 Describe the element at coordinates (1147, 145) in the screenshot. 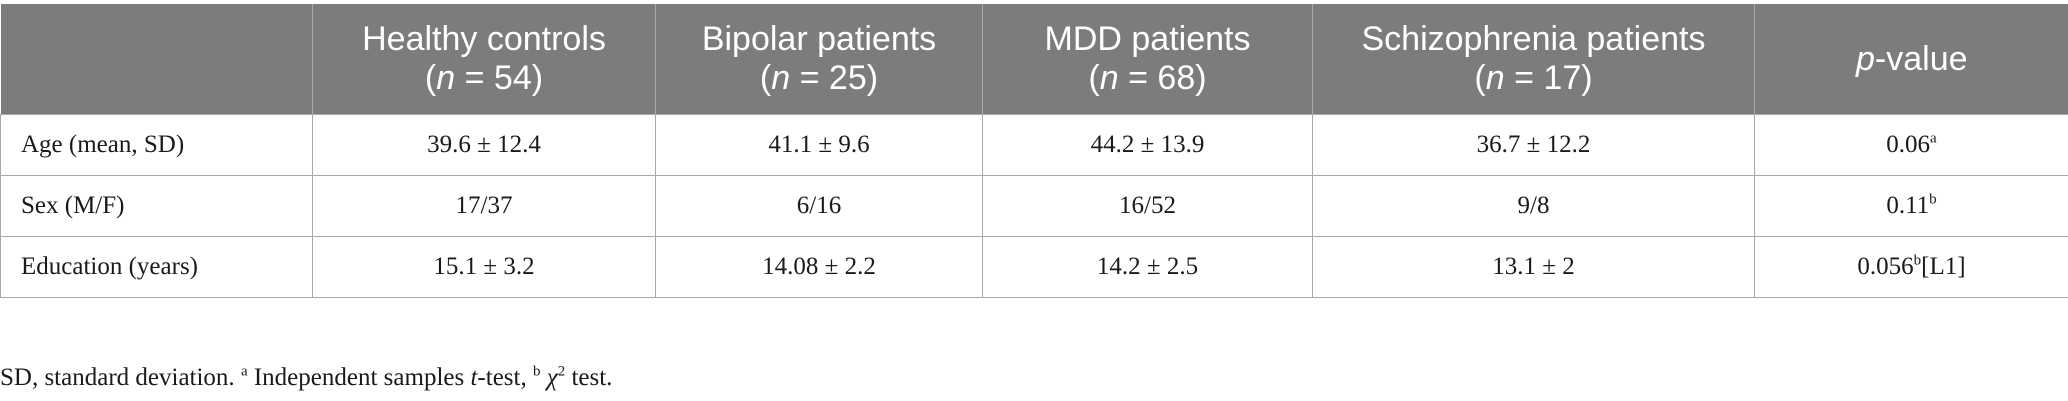

I see `table-cell: 44.2 ± 13.9` at that location.